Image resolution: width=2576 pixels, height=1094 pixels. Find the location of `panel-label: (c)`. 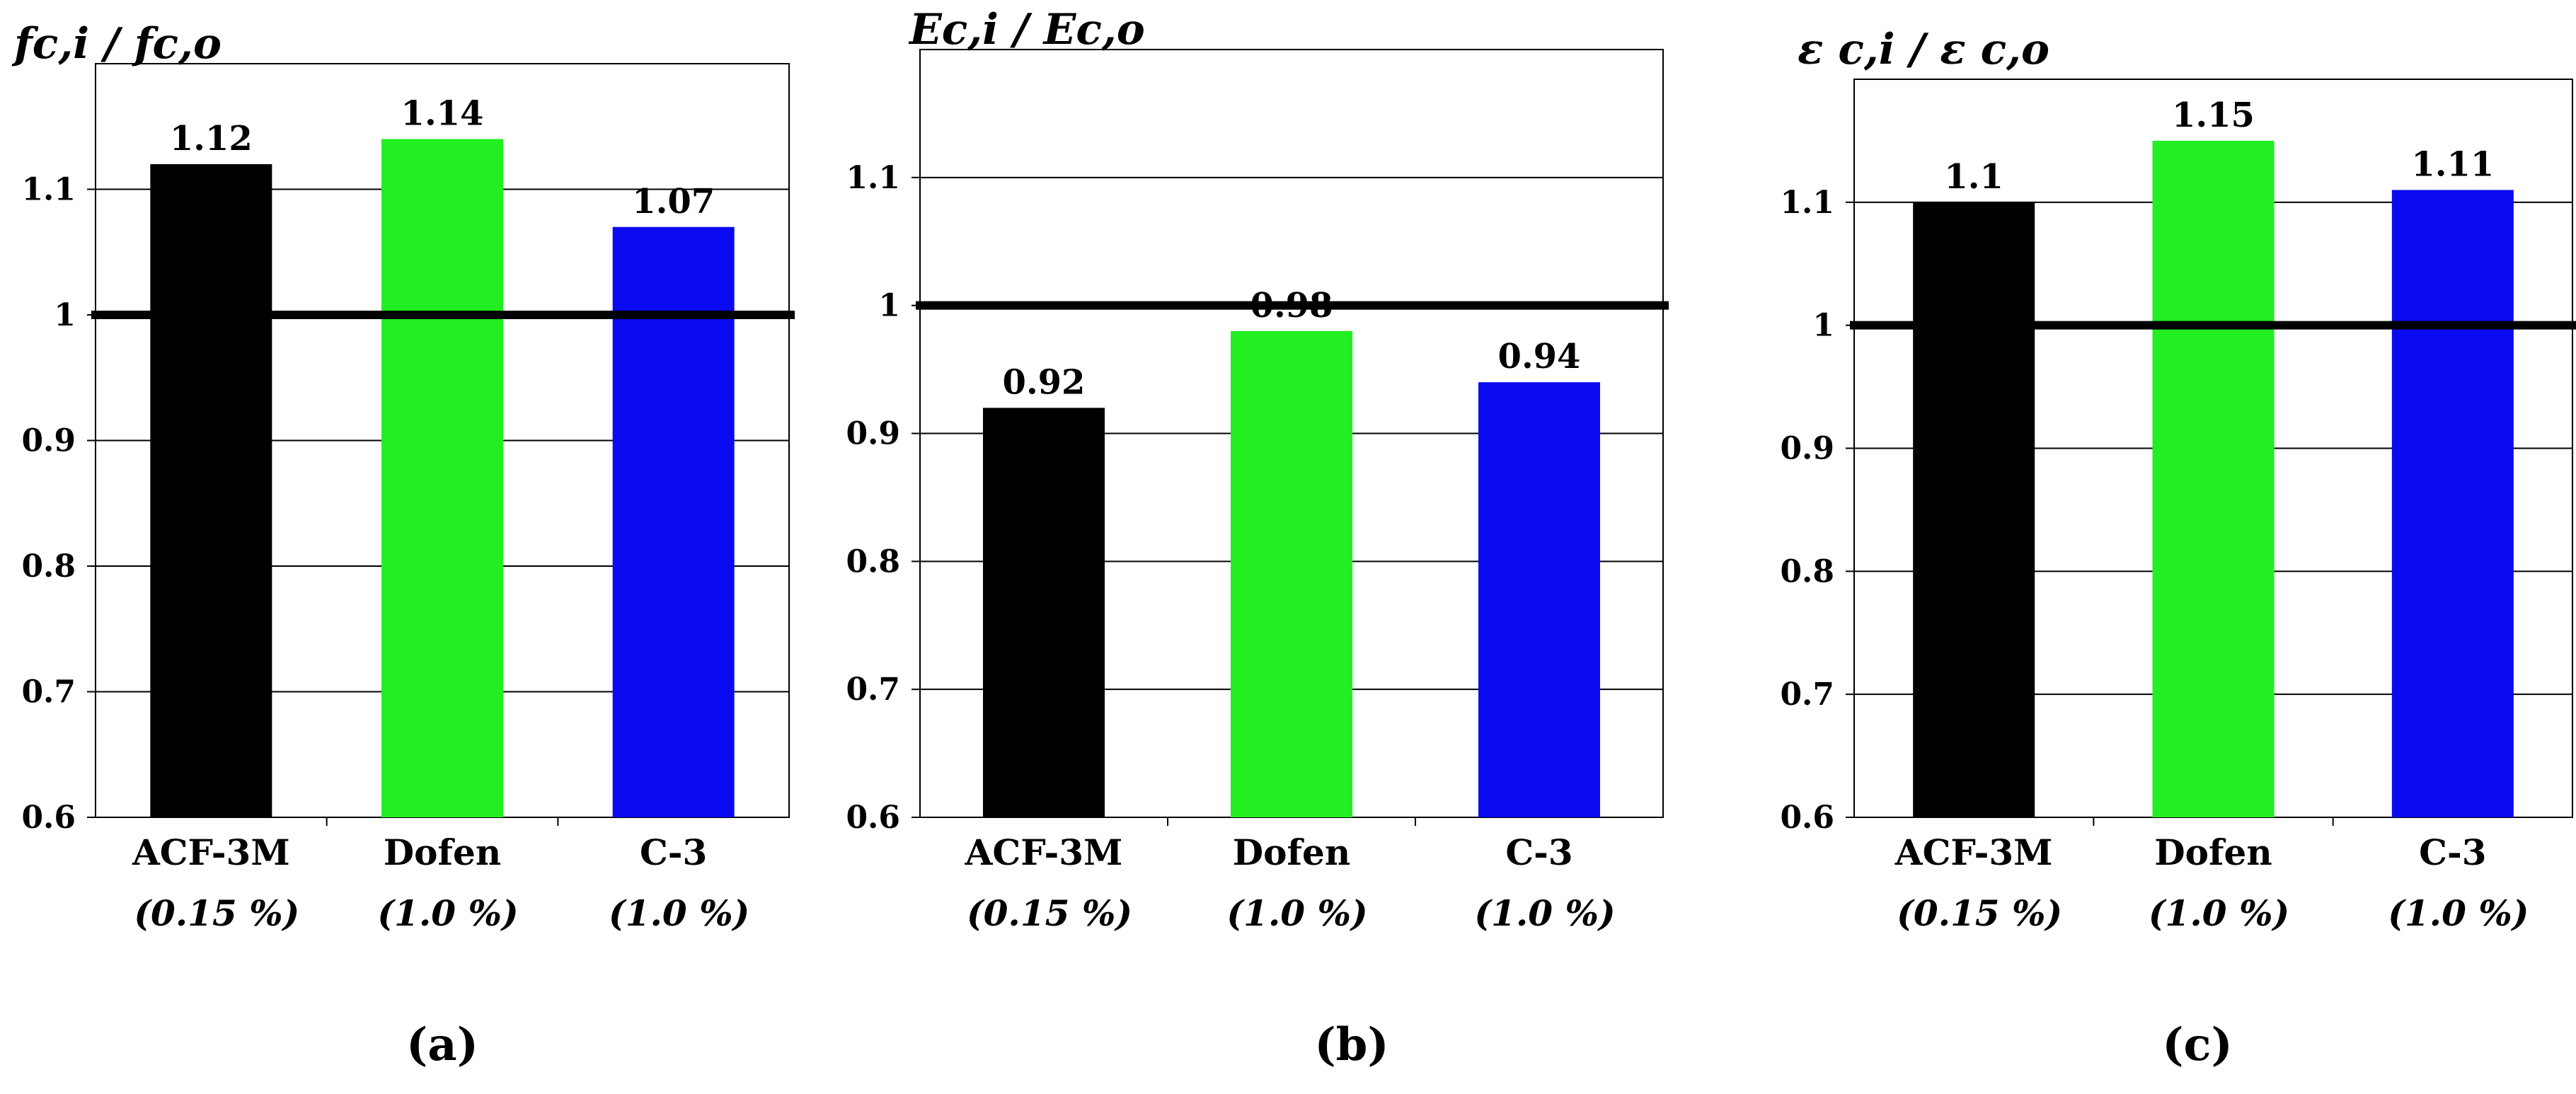

panel-label: (c) is located at coordinates (2197, 1044).